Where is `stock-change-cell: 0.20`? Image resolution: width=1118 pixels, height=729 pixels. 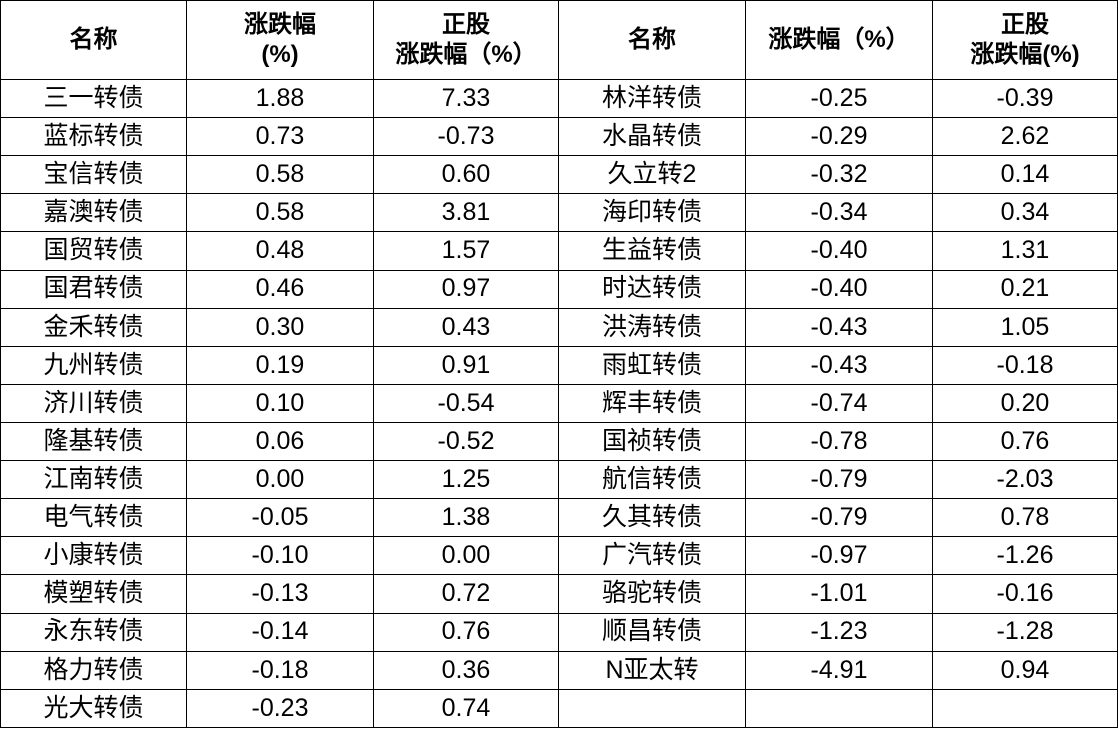 stock-change-cell: 0.20 is located at coordinates (1025, 403).